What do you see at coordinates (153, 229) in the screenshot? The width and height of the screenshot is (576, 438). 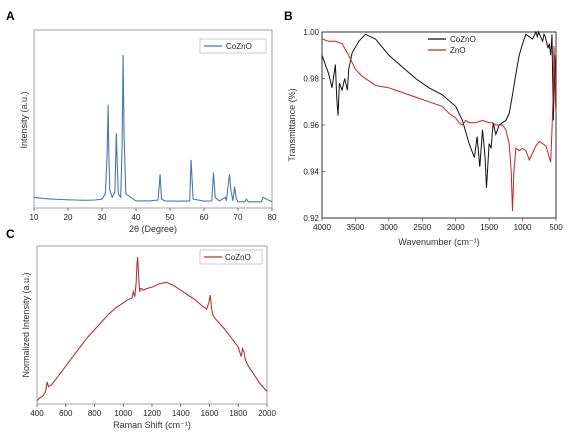 I see `chart-a-x-axis-label: 2θ (Degree)` at bounding box center [153, 229].